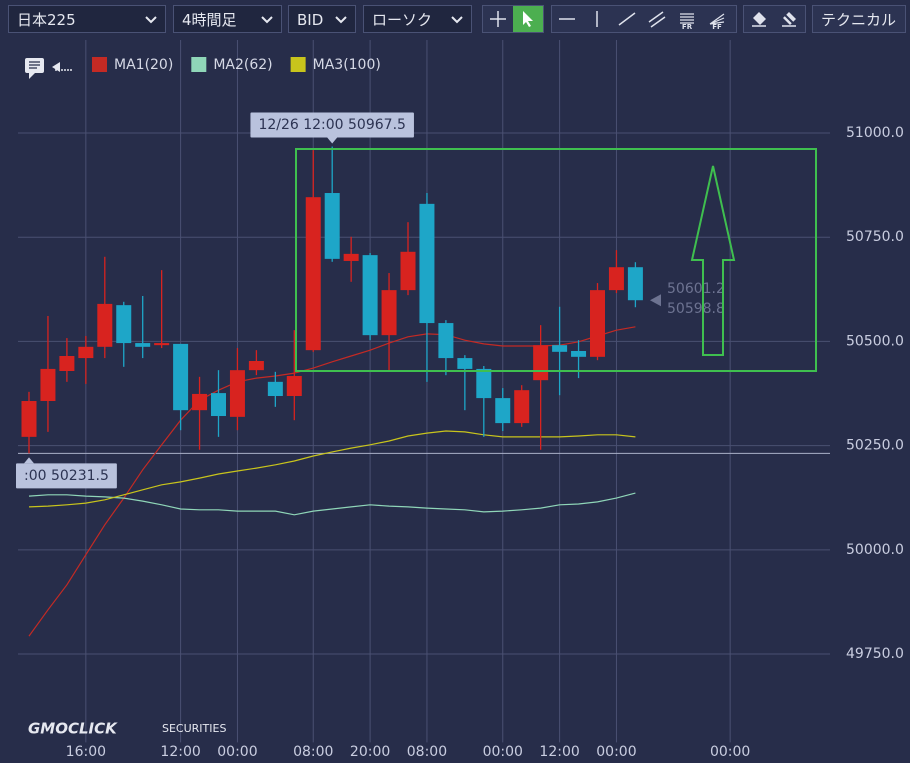 This screenshot has height=763, width=910. What do you see at coordinates (875, 133) in the screenshot?
I see `y-tick-label: 51000.0` at bounding box center [875, 133].